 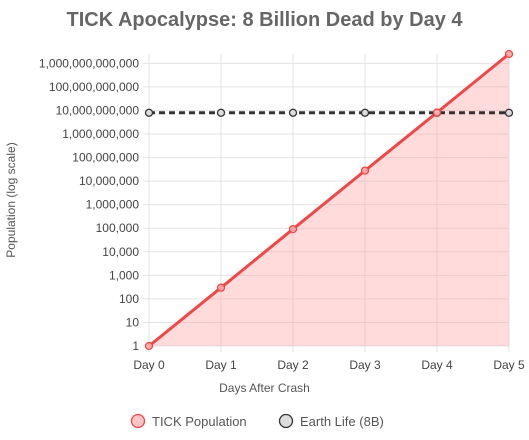 What do you see at coordinates (133, 322) in the screenshot?
I see `y-tick-label: 10` at bounding box center [133, 322].